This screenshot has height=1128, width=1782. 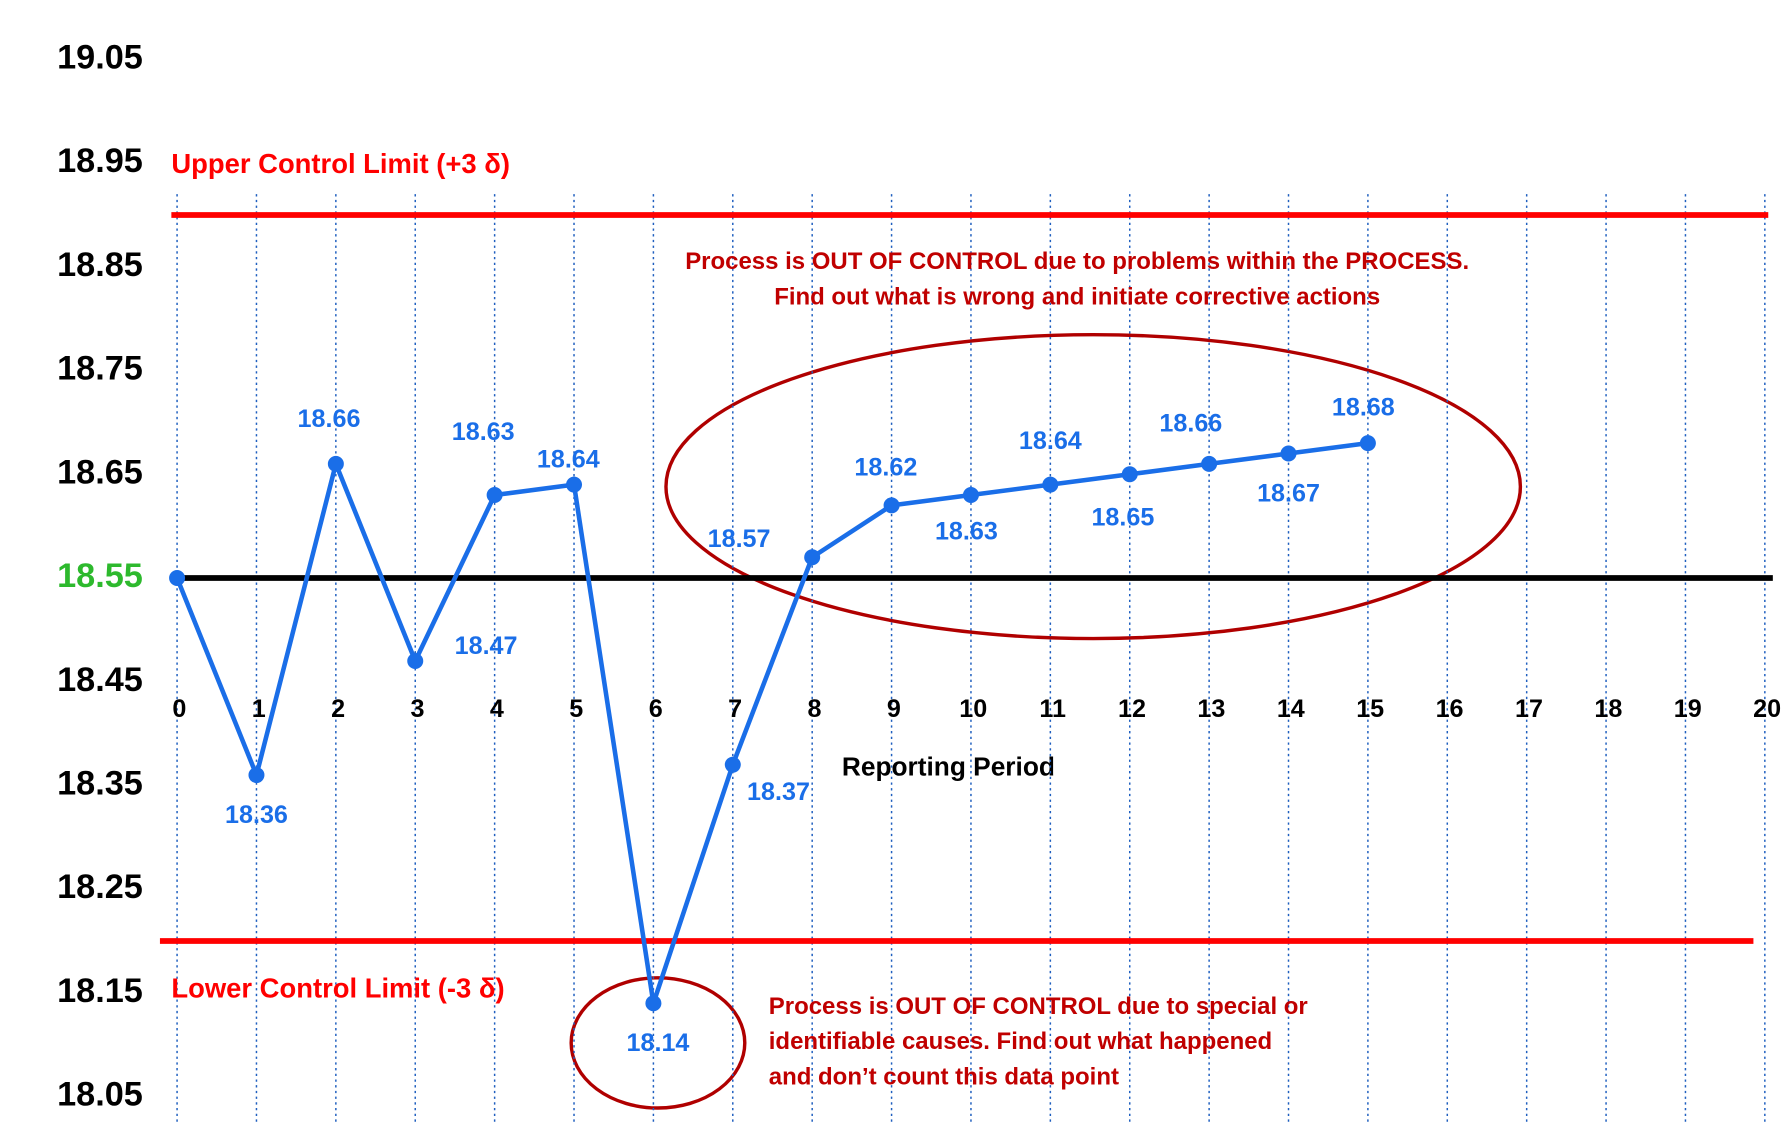 What do you see at coordinates (1767, 709) in the screenshot?
I see `x-tick-label: 20` at bounding box center [1767, 709].